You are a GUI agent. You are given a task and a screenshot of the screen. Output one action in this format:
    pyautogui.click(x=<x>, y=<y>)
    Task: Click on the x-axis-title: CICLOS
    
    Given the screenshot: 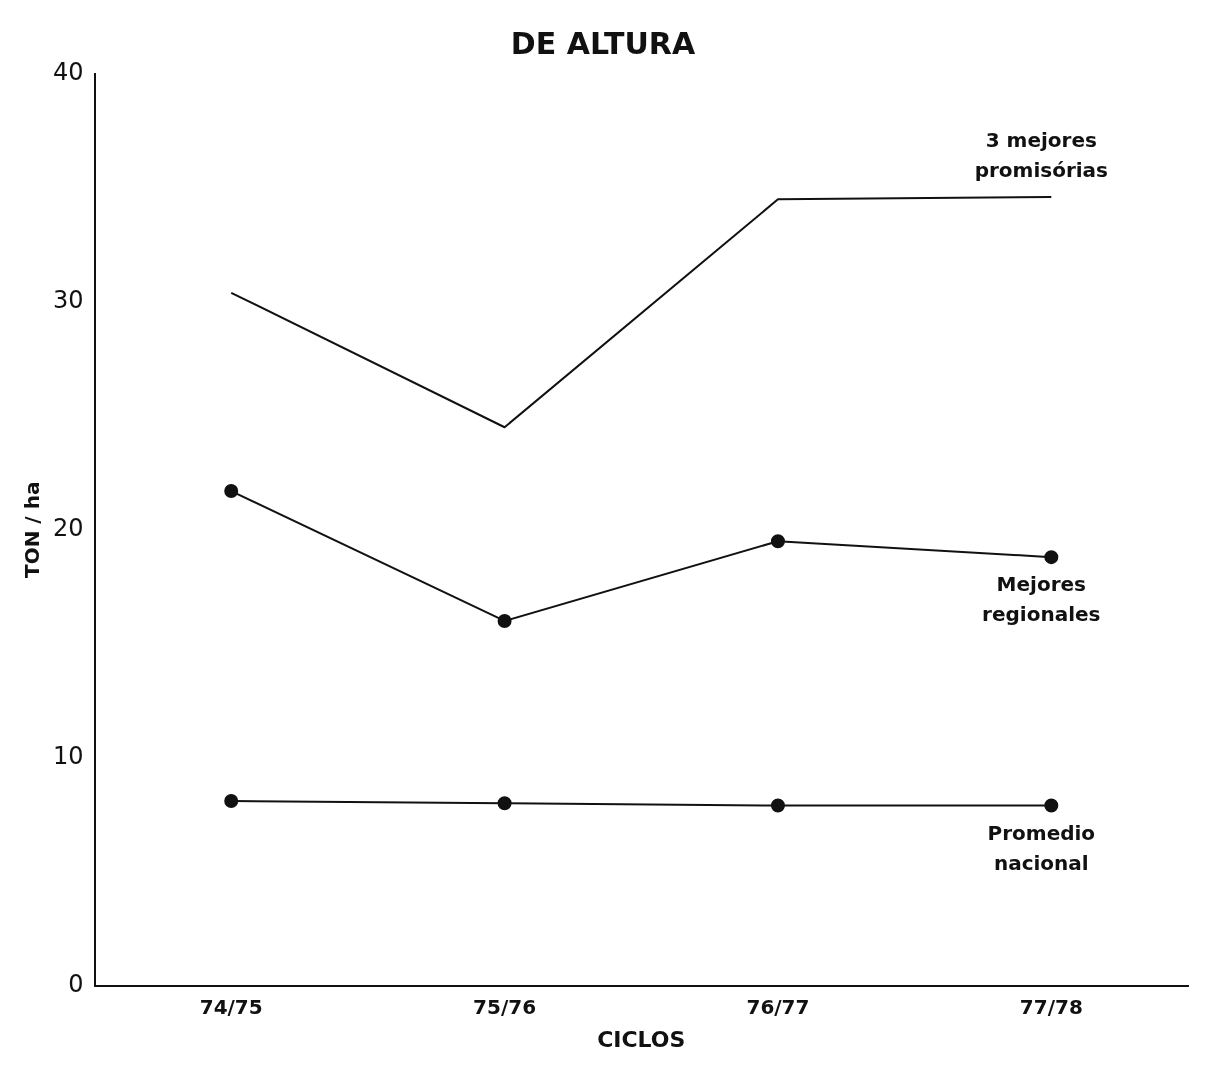 What is the action you would take?
    pyautogui.click(x=641, y=1039)
    